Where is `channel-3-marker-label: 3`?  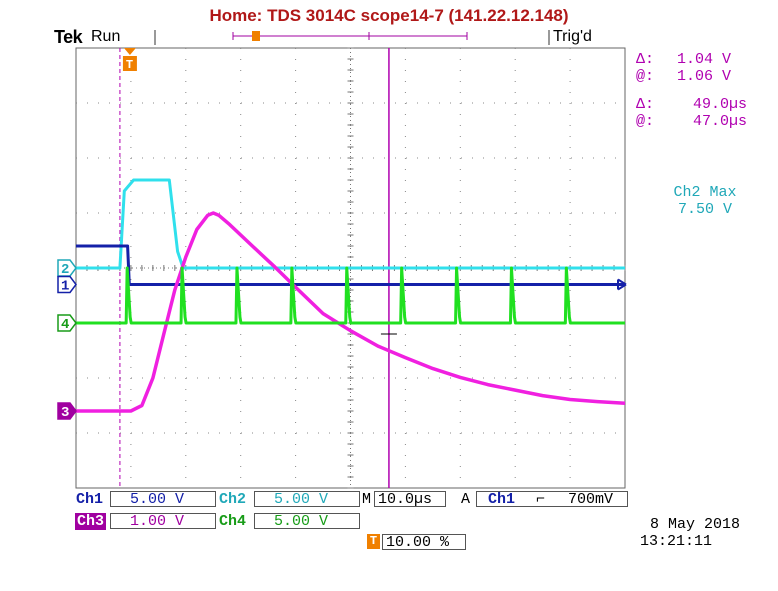 channel-3-marker-label: 3 is located at coordinates (65, 413).